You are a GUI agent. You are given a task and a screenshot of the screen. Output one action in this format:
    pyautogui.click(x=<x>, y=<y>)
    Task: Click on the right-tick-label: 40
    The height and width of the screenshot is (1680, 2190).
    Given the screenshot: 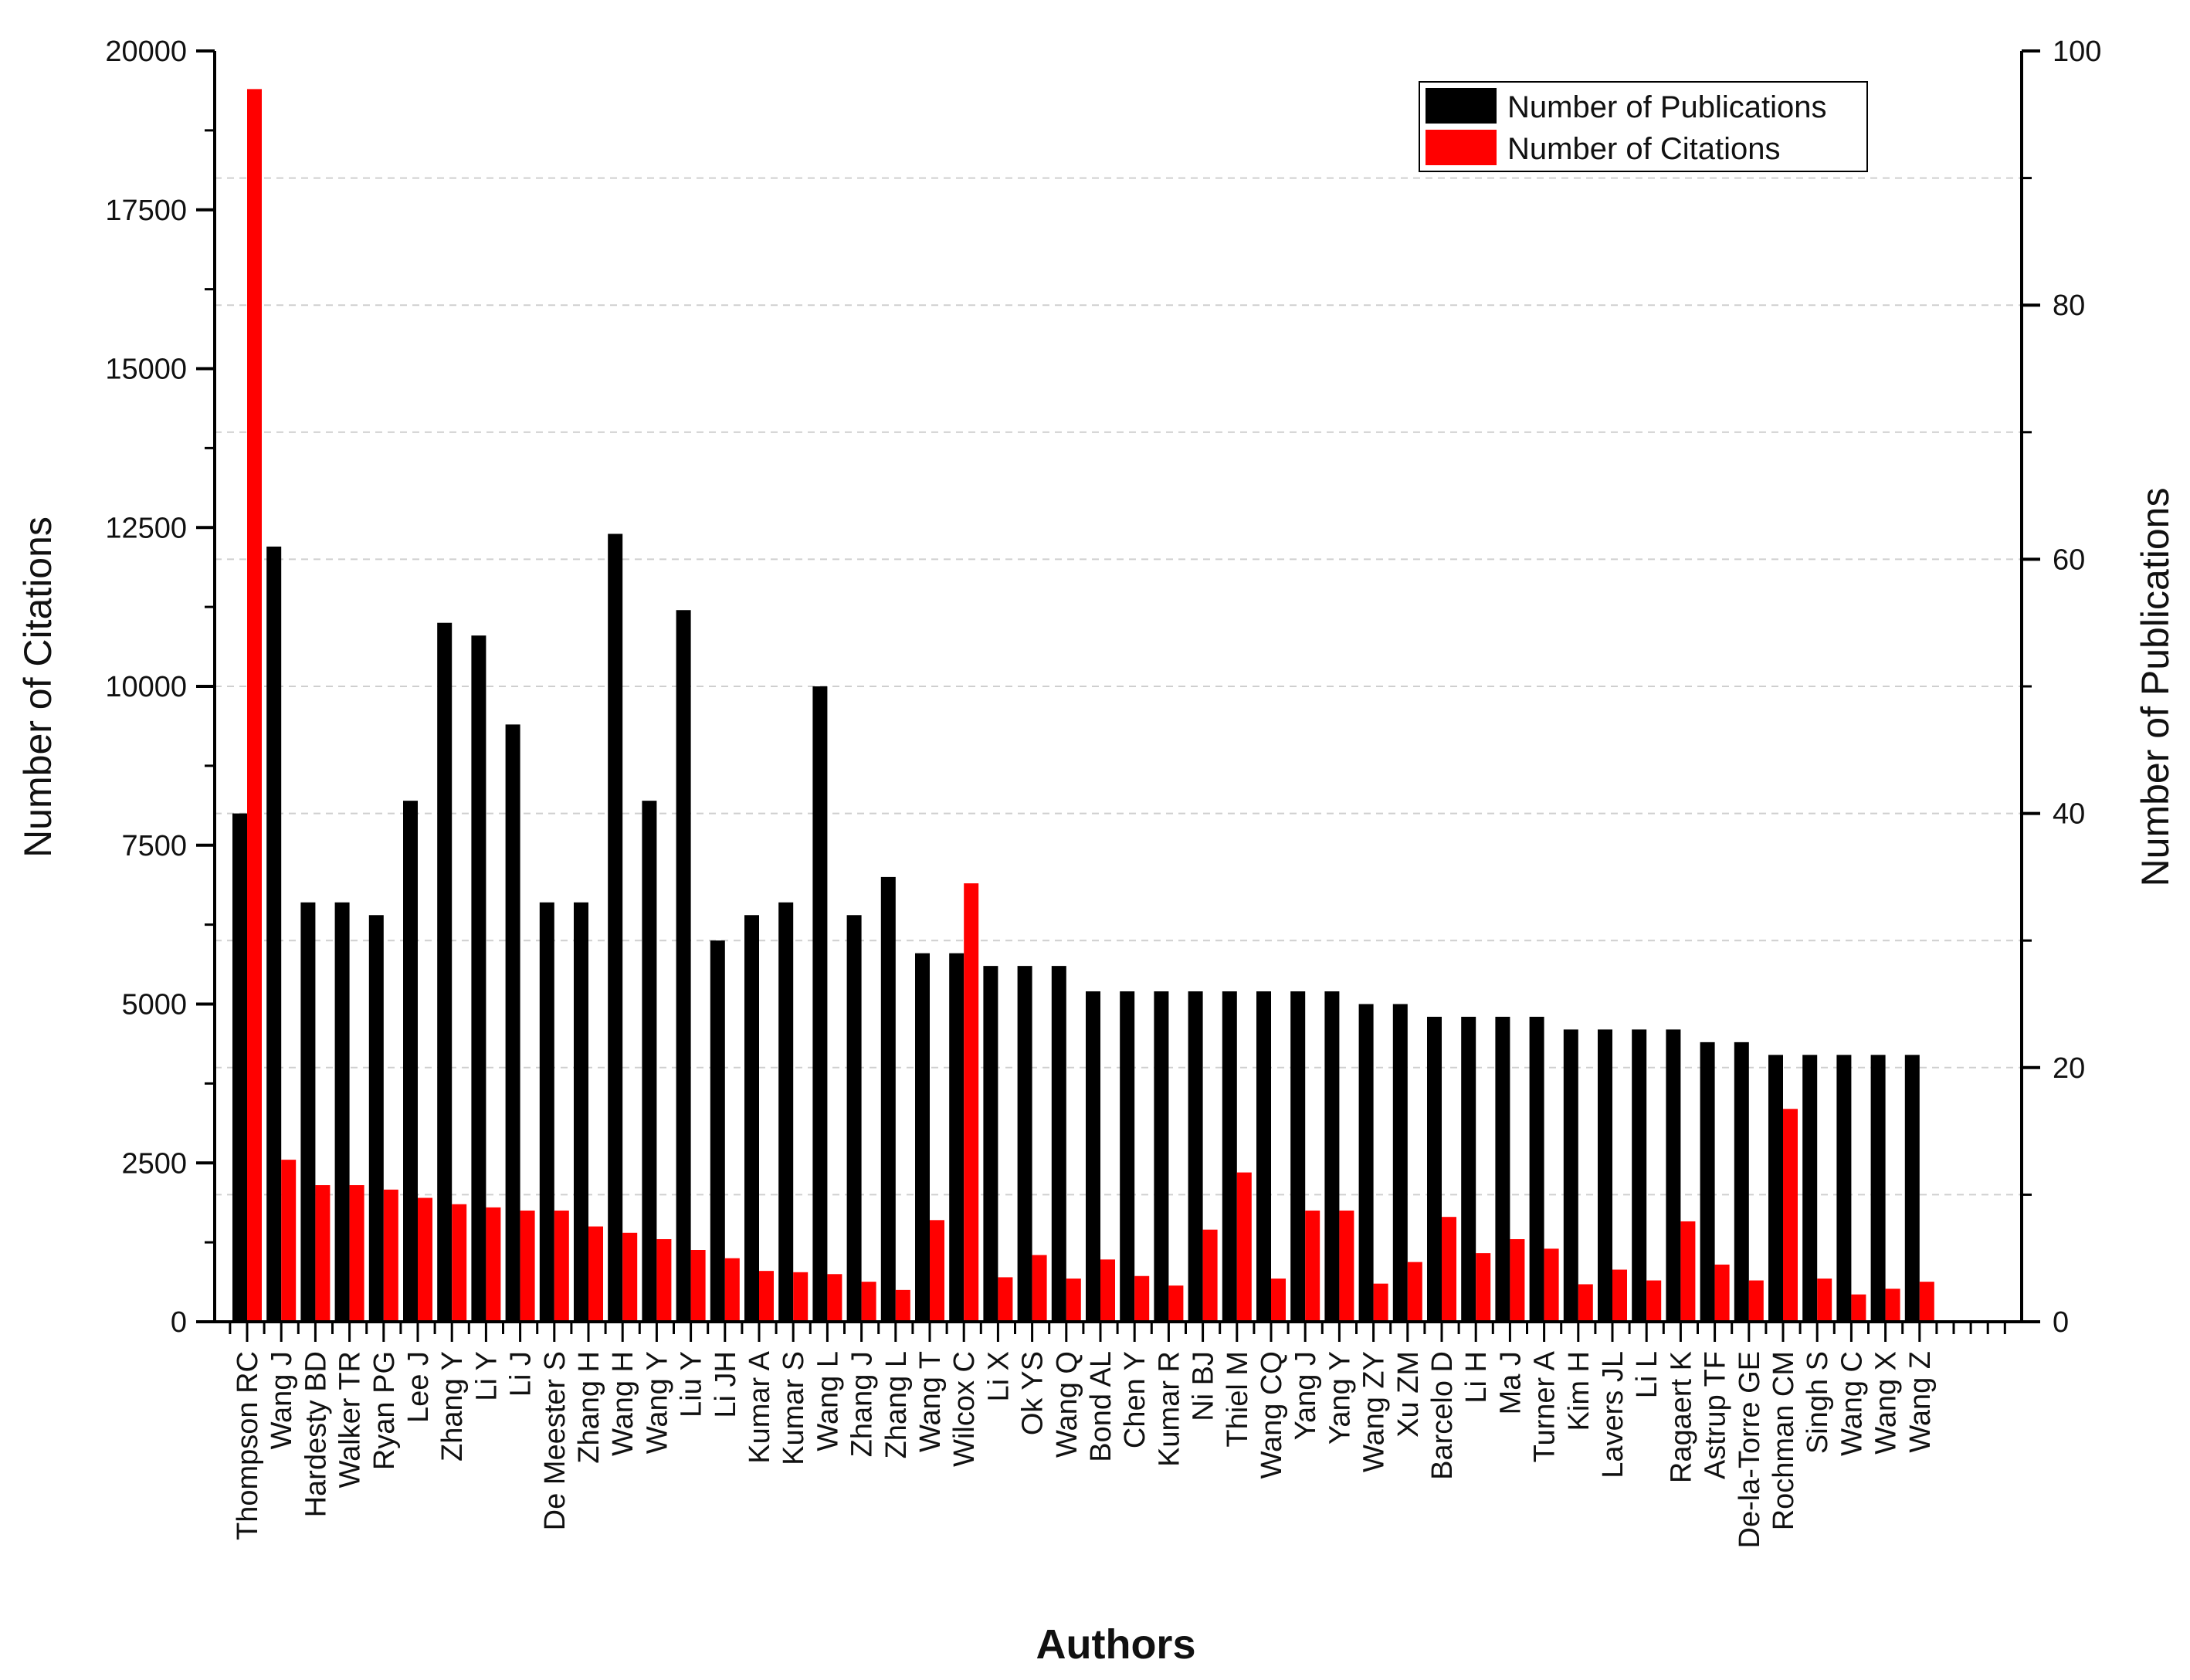 What is the action you would take?
    pyautogui.click(x=2069, y=814)
    